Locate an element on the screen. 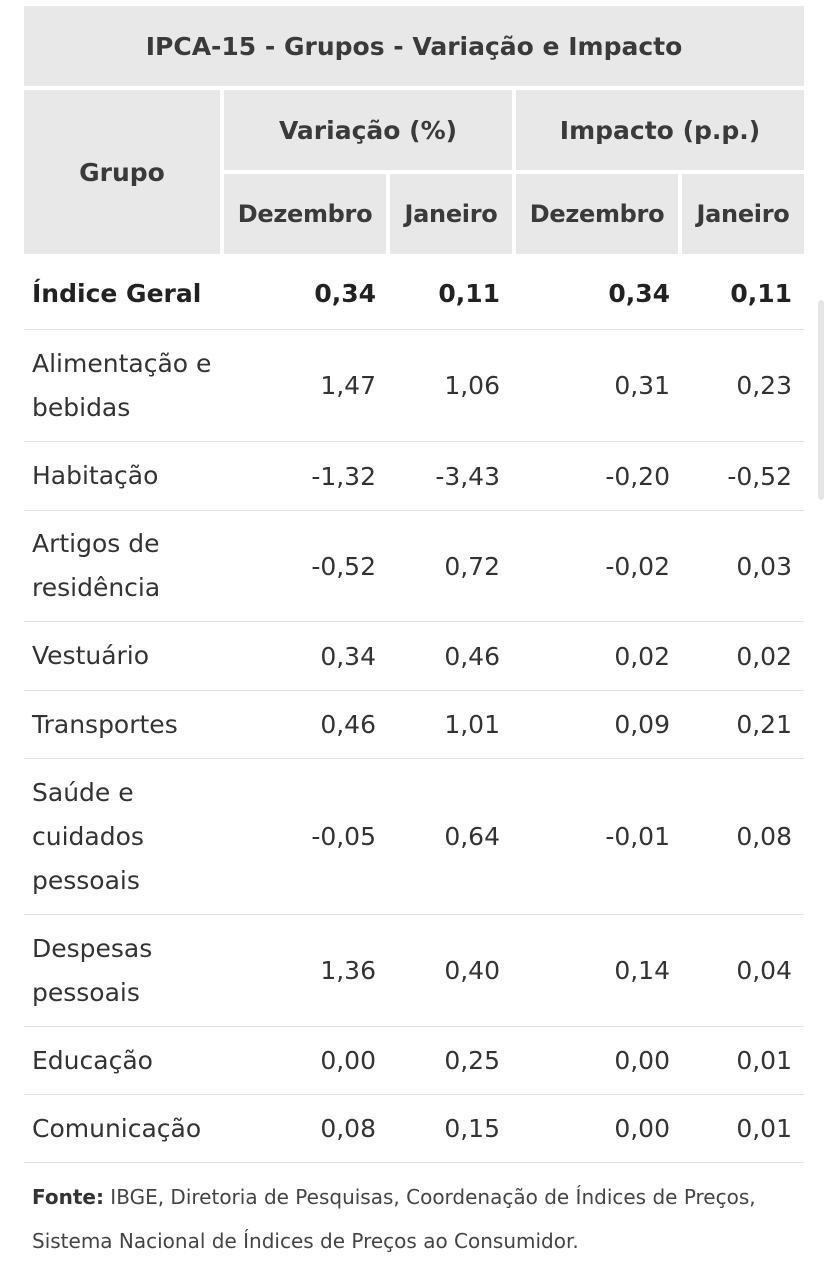 Image resolution: width=826 pixels, height=1261 pixels. cell-var-janeiro: 1,06 is located at coordinates (472, 385).